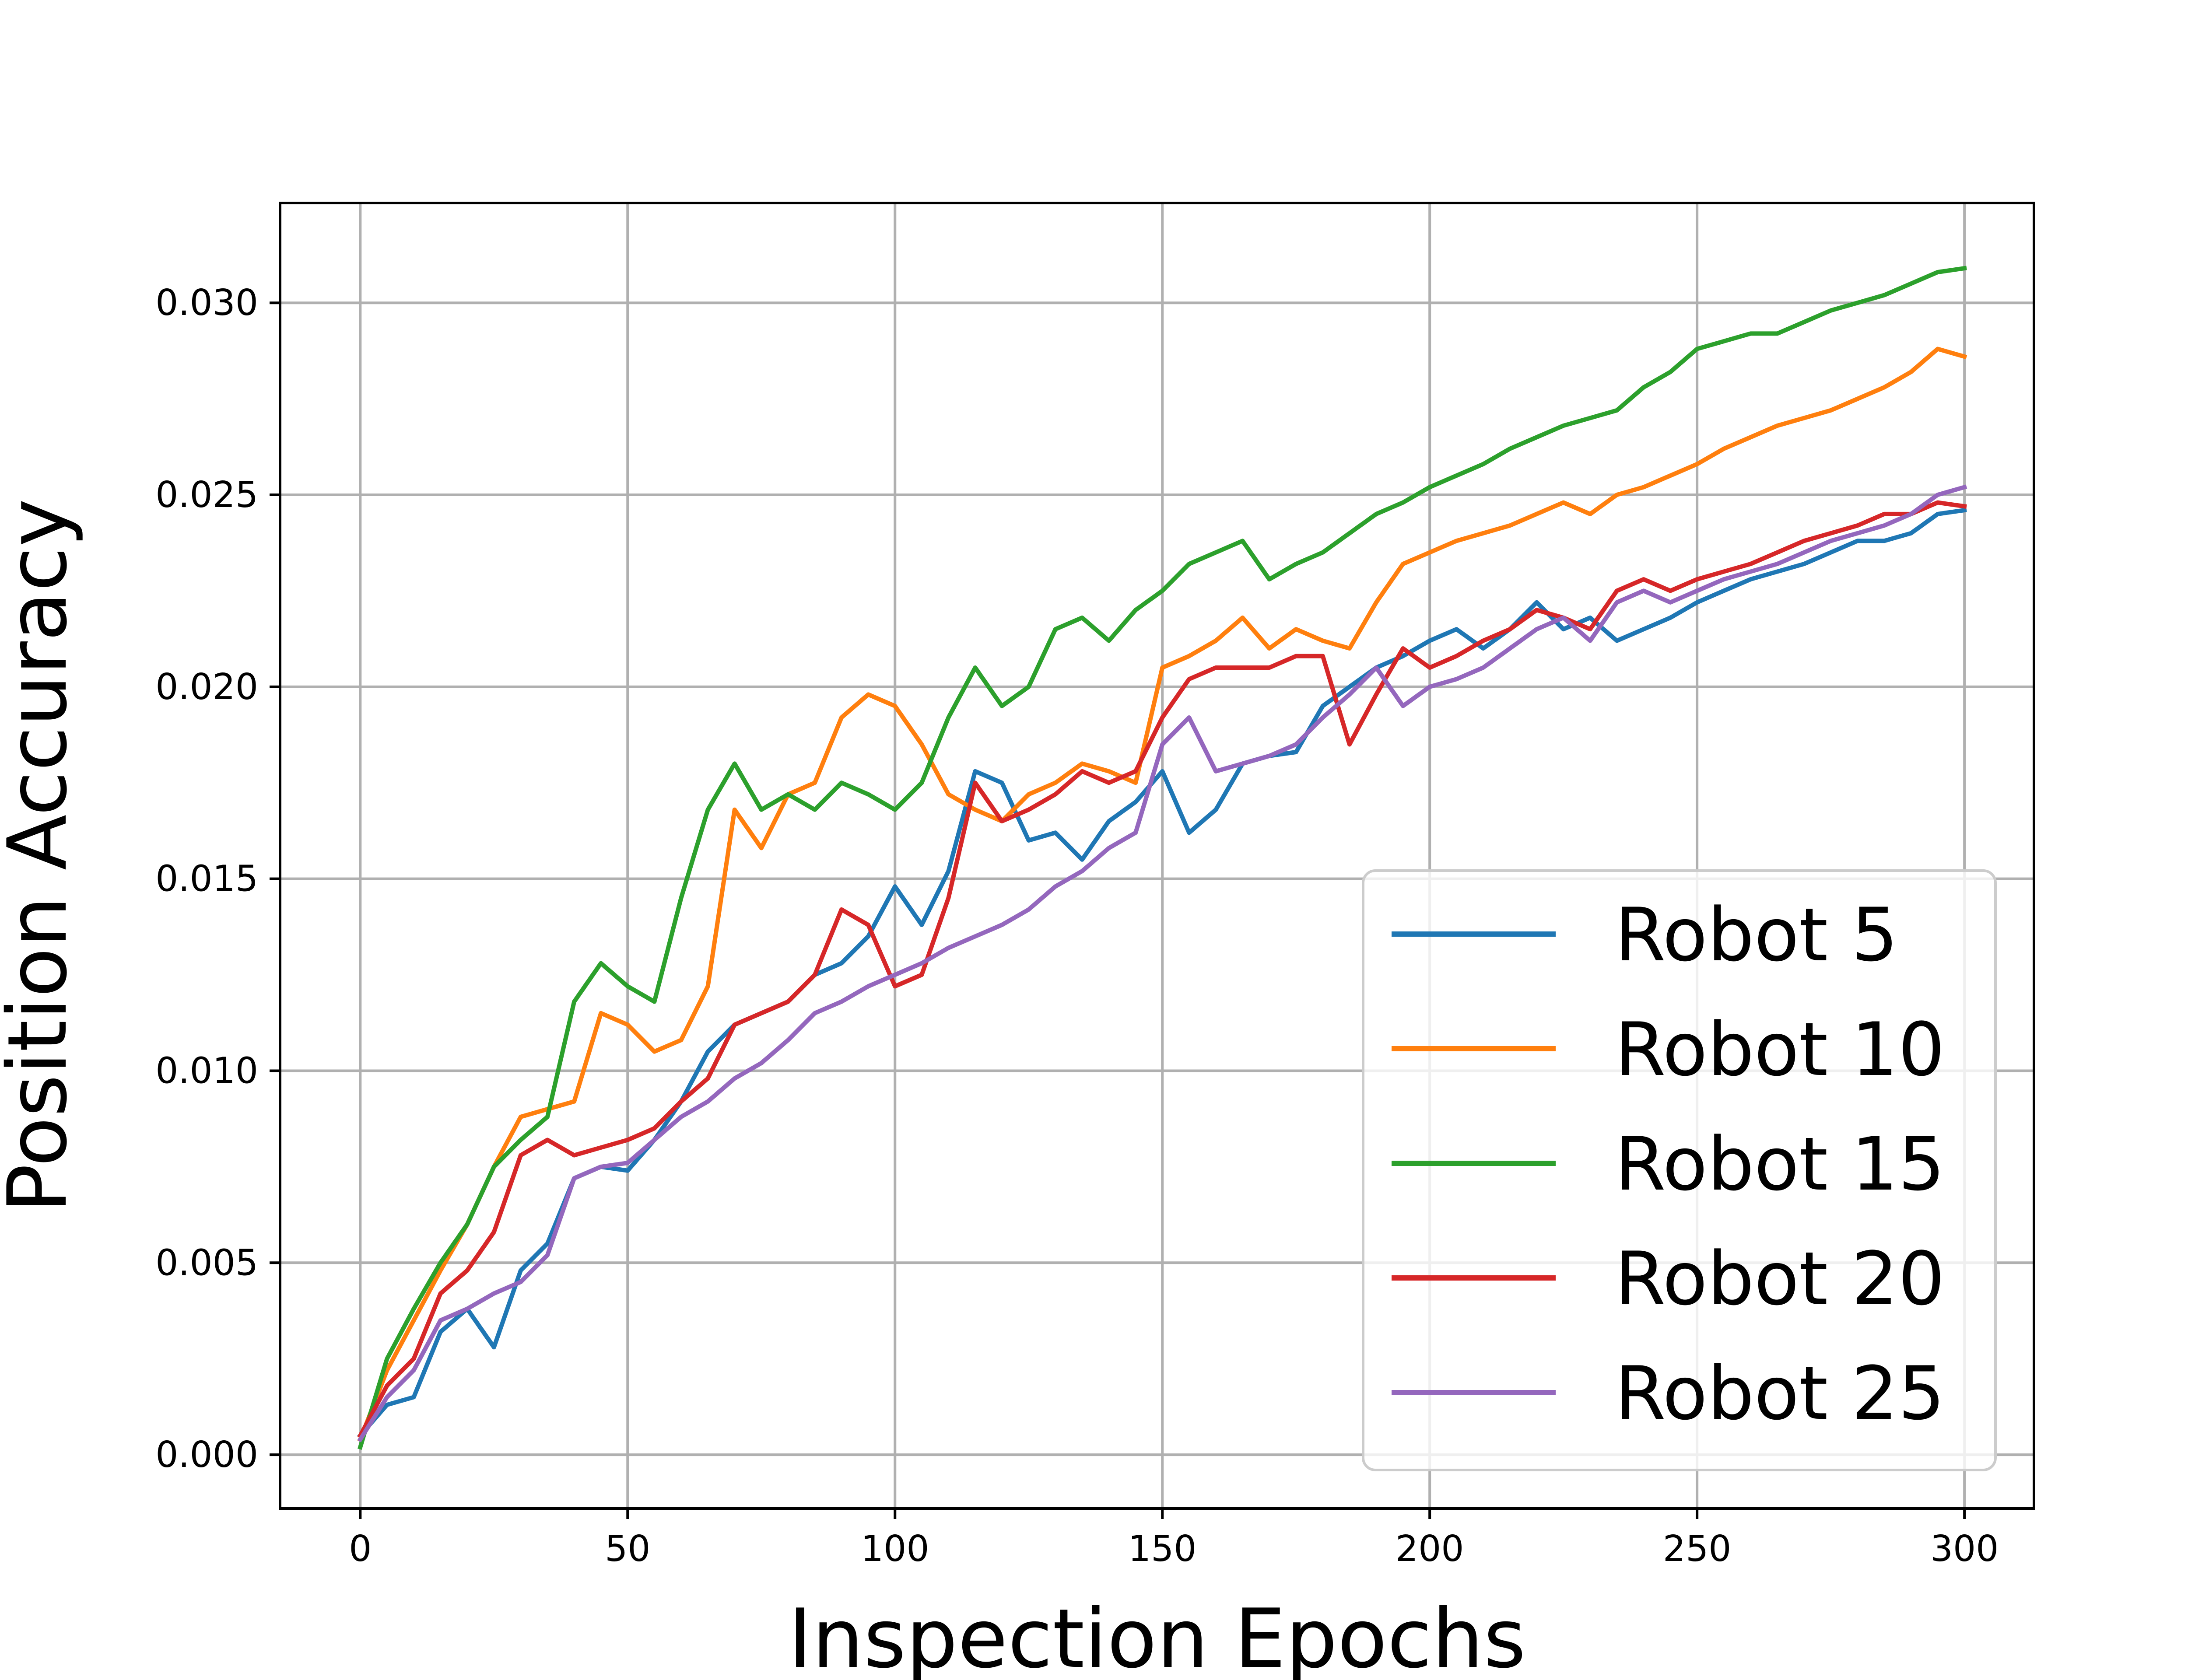  What do you see at coordinates (42, 856) in the screenshot?
I see `y-axis-label: Position Accuracy` at bounding box center [42, 856].